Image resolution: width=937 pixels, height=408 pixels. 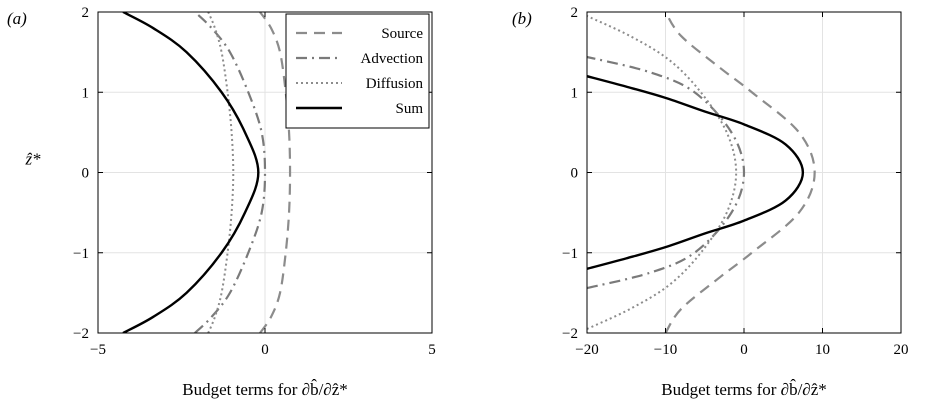 I want to click on x-tick-label: −10, so click(x=665, y=350).